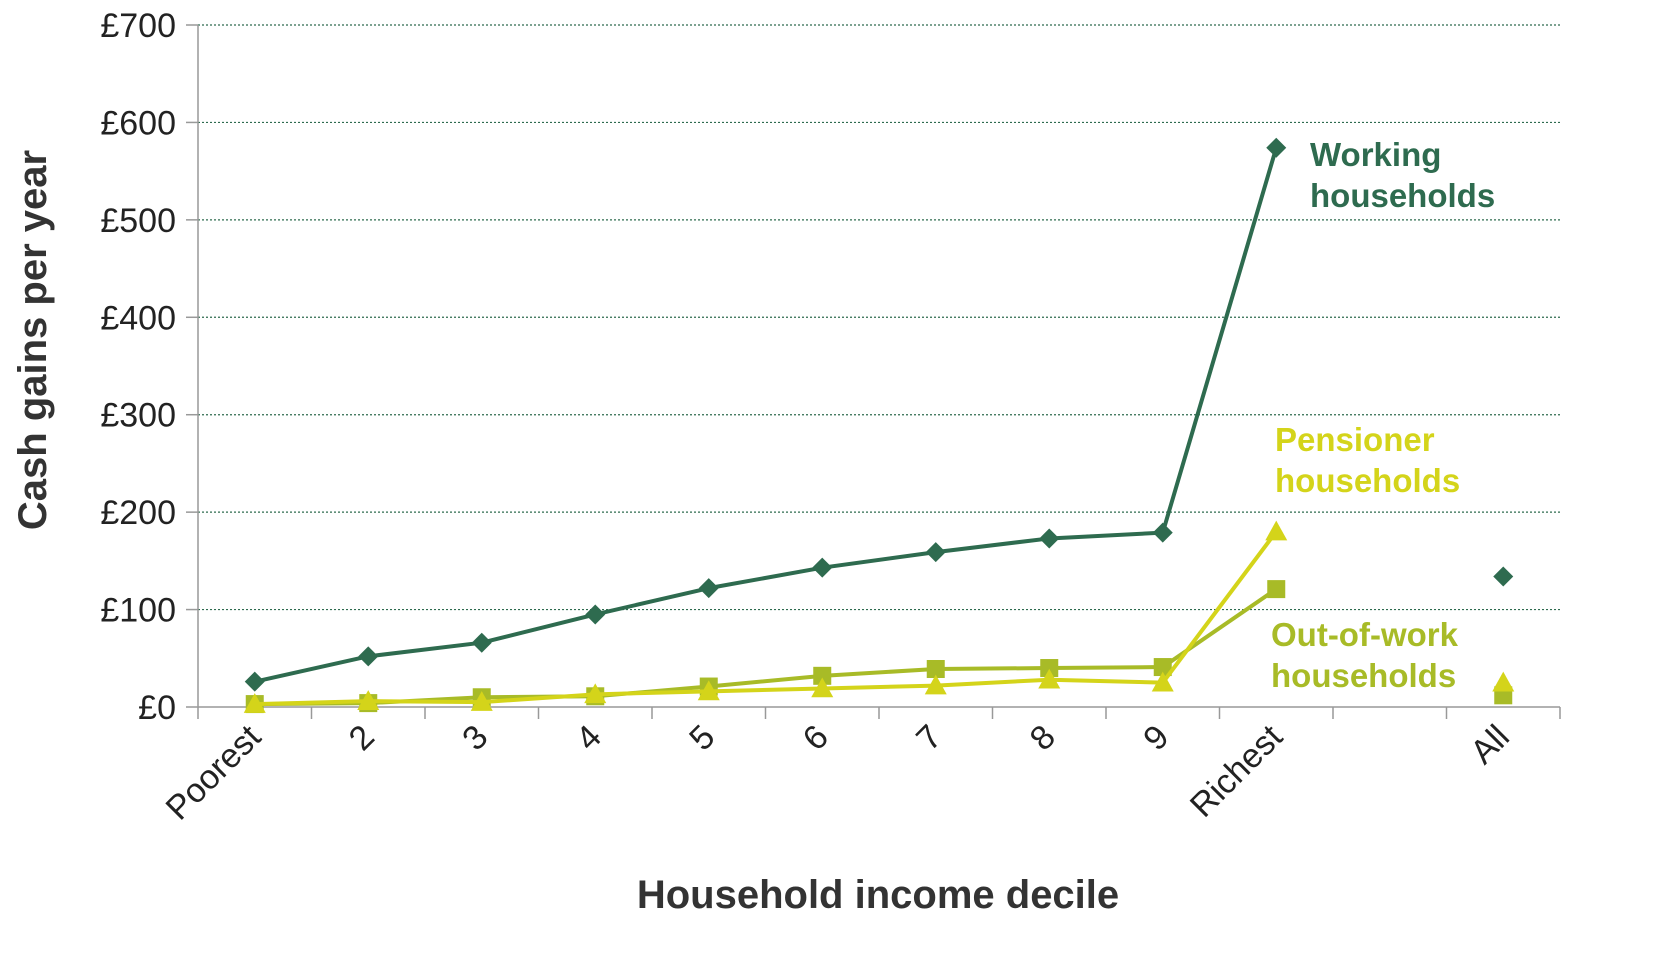 The height and width of the screenshot is (972, 1667). Describe the element at coordinates (362, 738) in the screenshot. I see `x-tick-label: 2` at that location.